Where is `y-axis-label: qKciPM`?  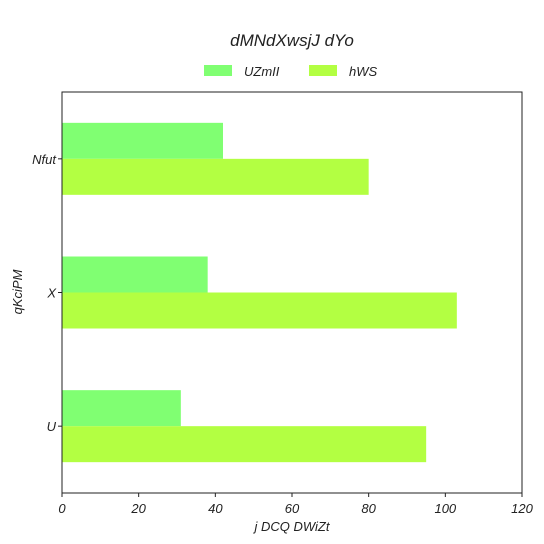
y-axis-label: qKciPM is located at coordinates (17, 291).